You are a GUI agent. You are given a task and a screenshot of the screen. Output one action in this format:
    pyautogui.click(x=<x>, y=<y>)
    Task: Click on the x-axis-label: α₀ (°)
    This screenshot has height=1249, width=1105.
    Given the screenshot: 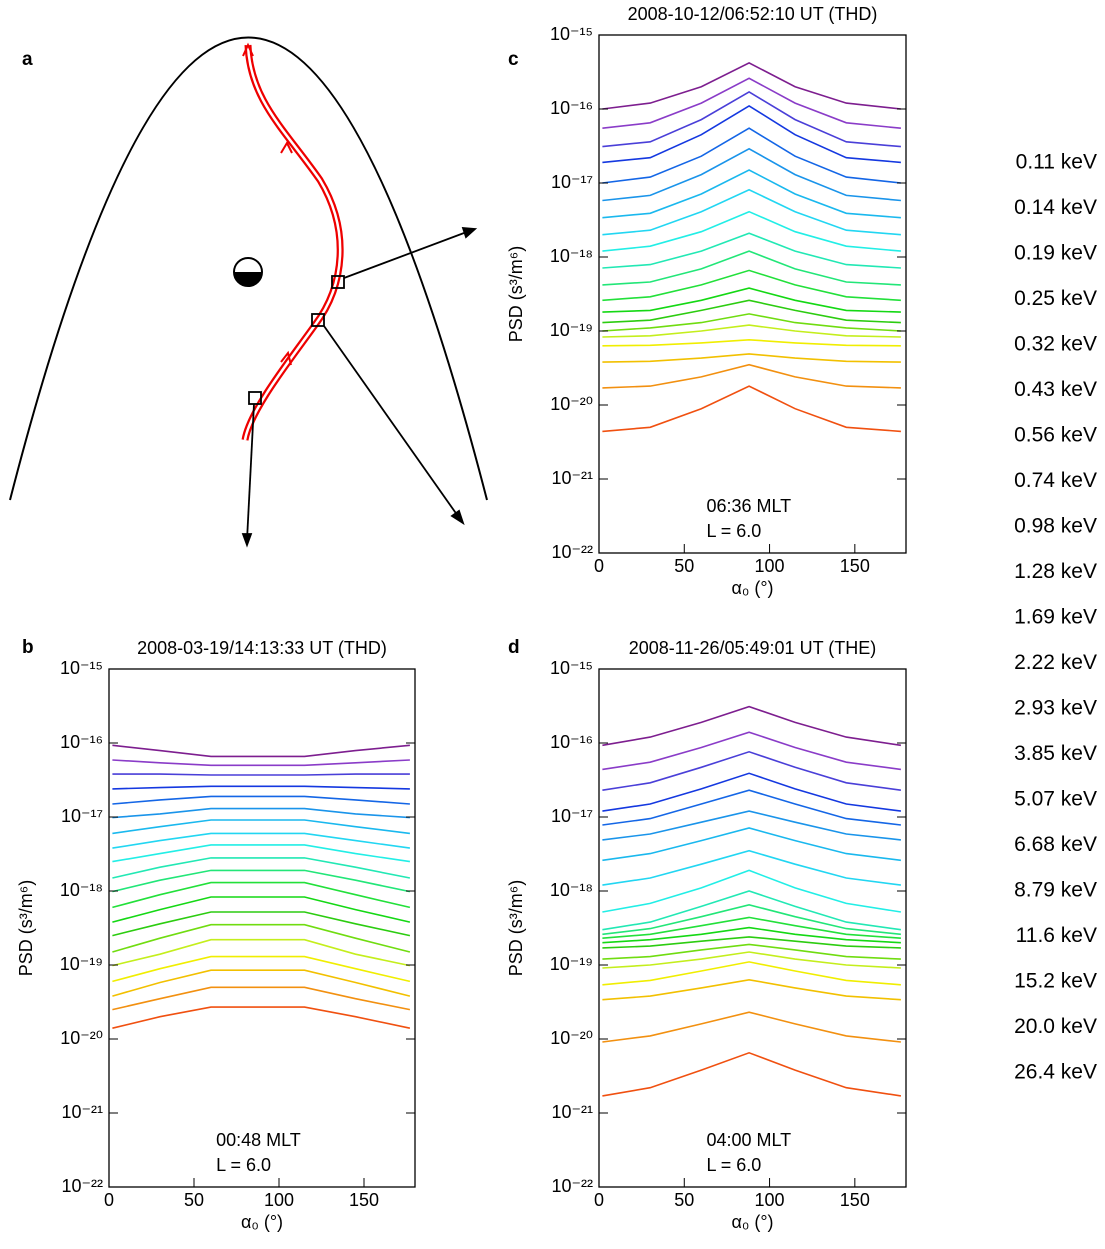 What is the action you would take?
    pyautogui.click(x=752, y=1222)
    